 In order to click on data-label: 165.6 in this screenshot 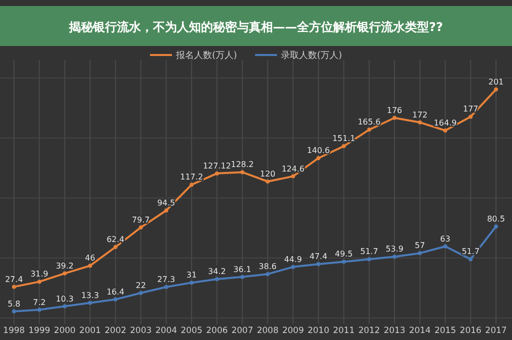, I will do `click(369, 122)`.